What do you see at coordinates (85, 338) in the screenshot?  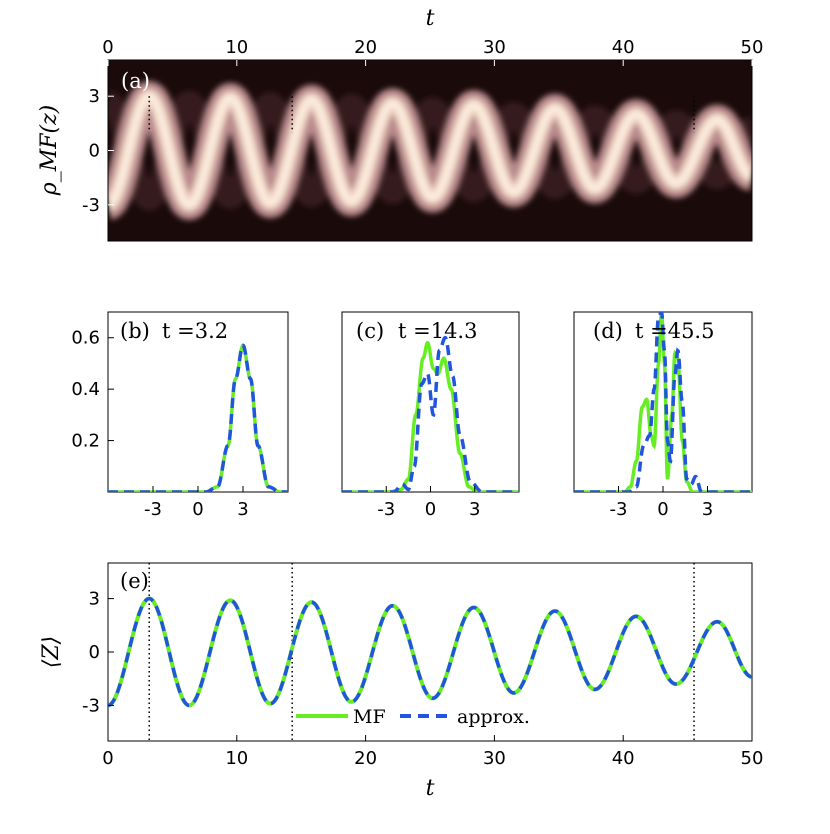 I see `b-y-tick-label: 0.6` at bounding box center [85, 338].